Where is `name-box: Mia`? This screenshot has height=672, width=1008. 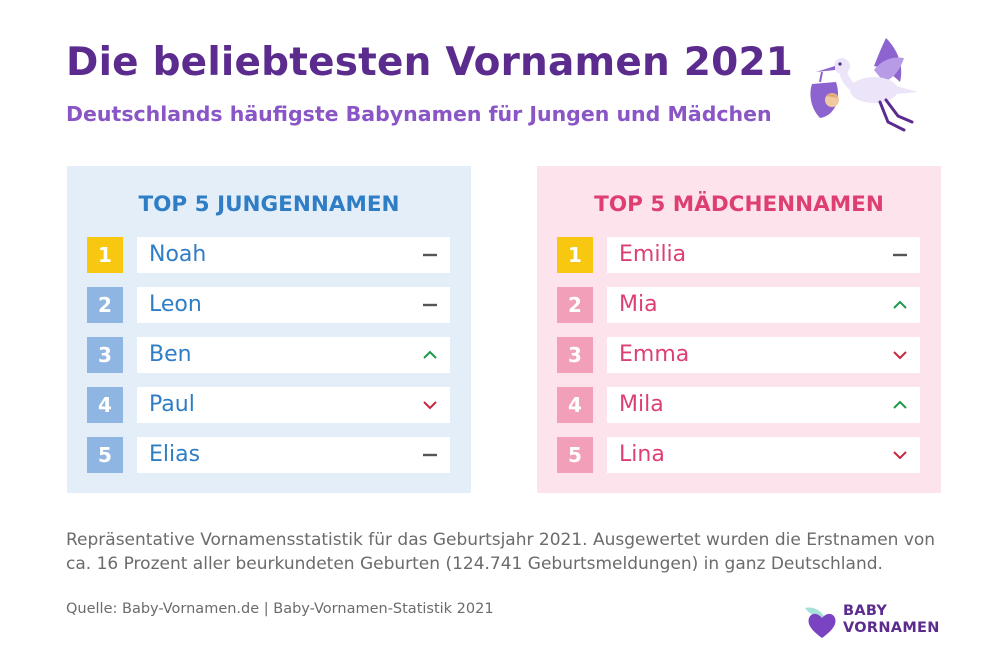
name-box: Mia is located at coordinates (763, 305).